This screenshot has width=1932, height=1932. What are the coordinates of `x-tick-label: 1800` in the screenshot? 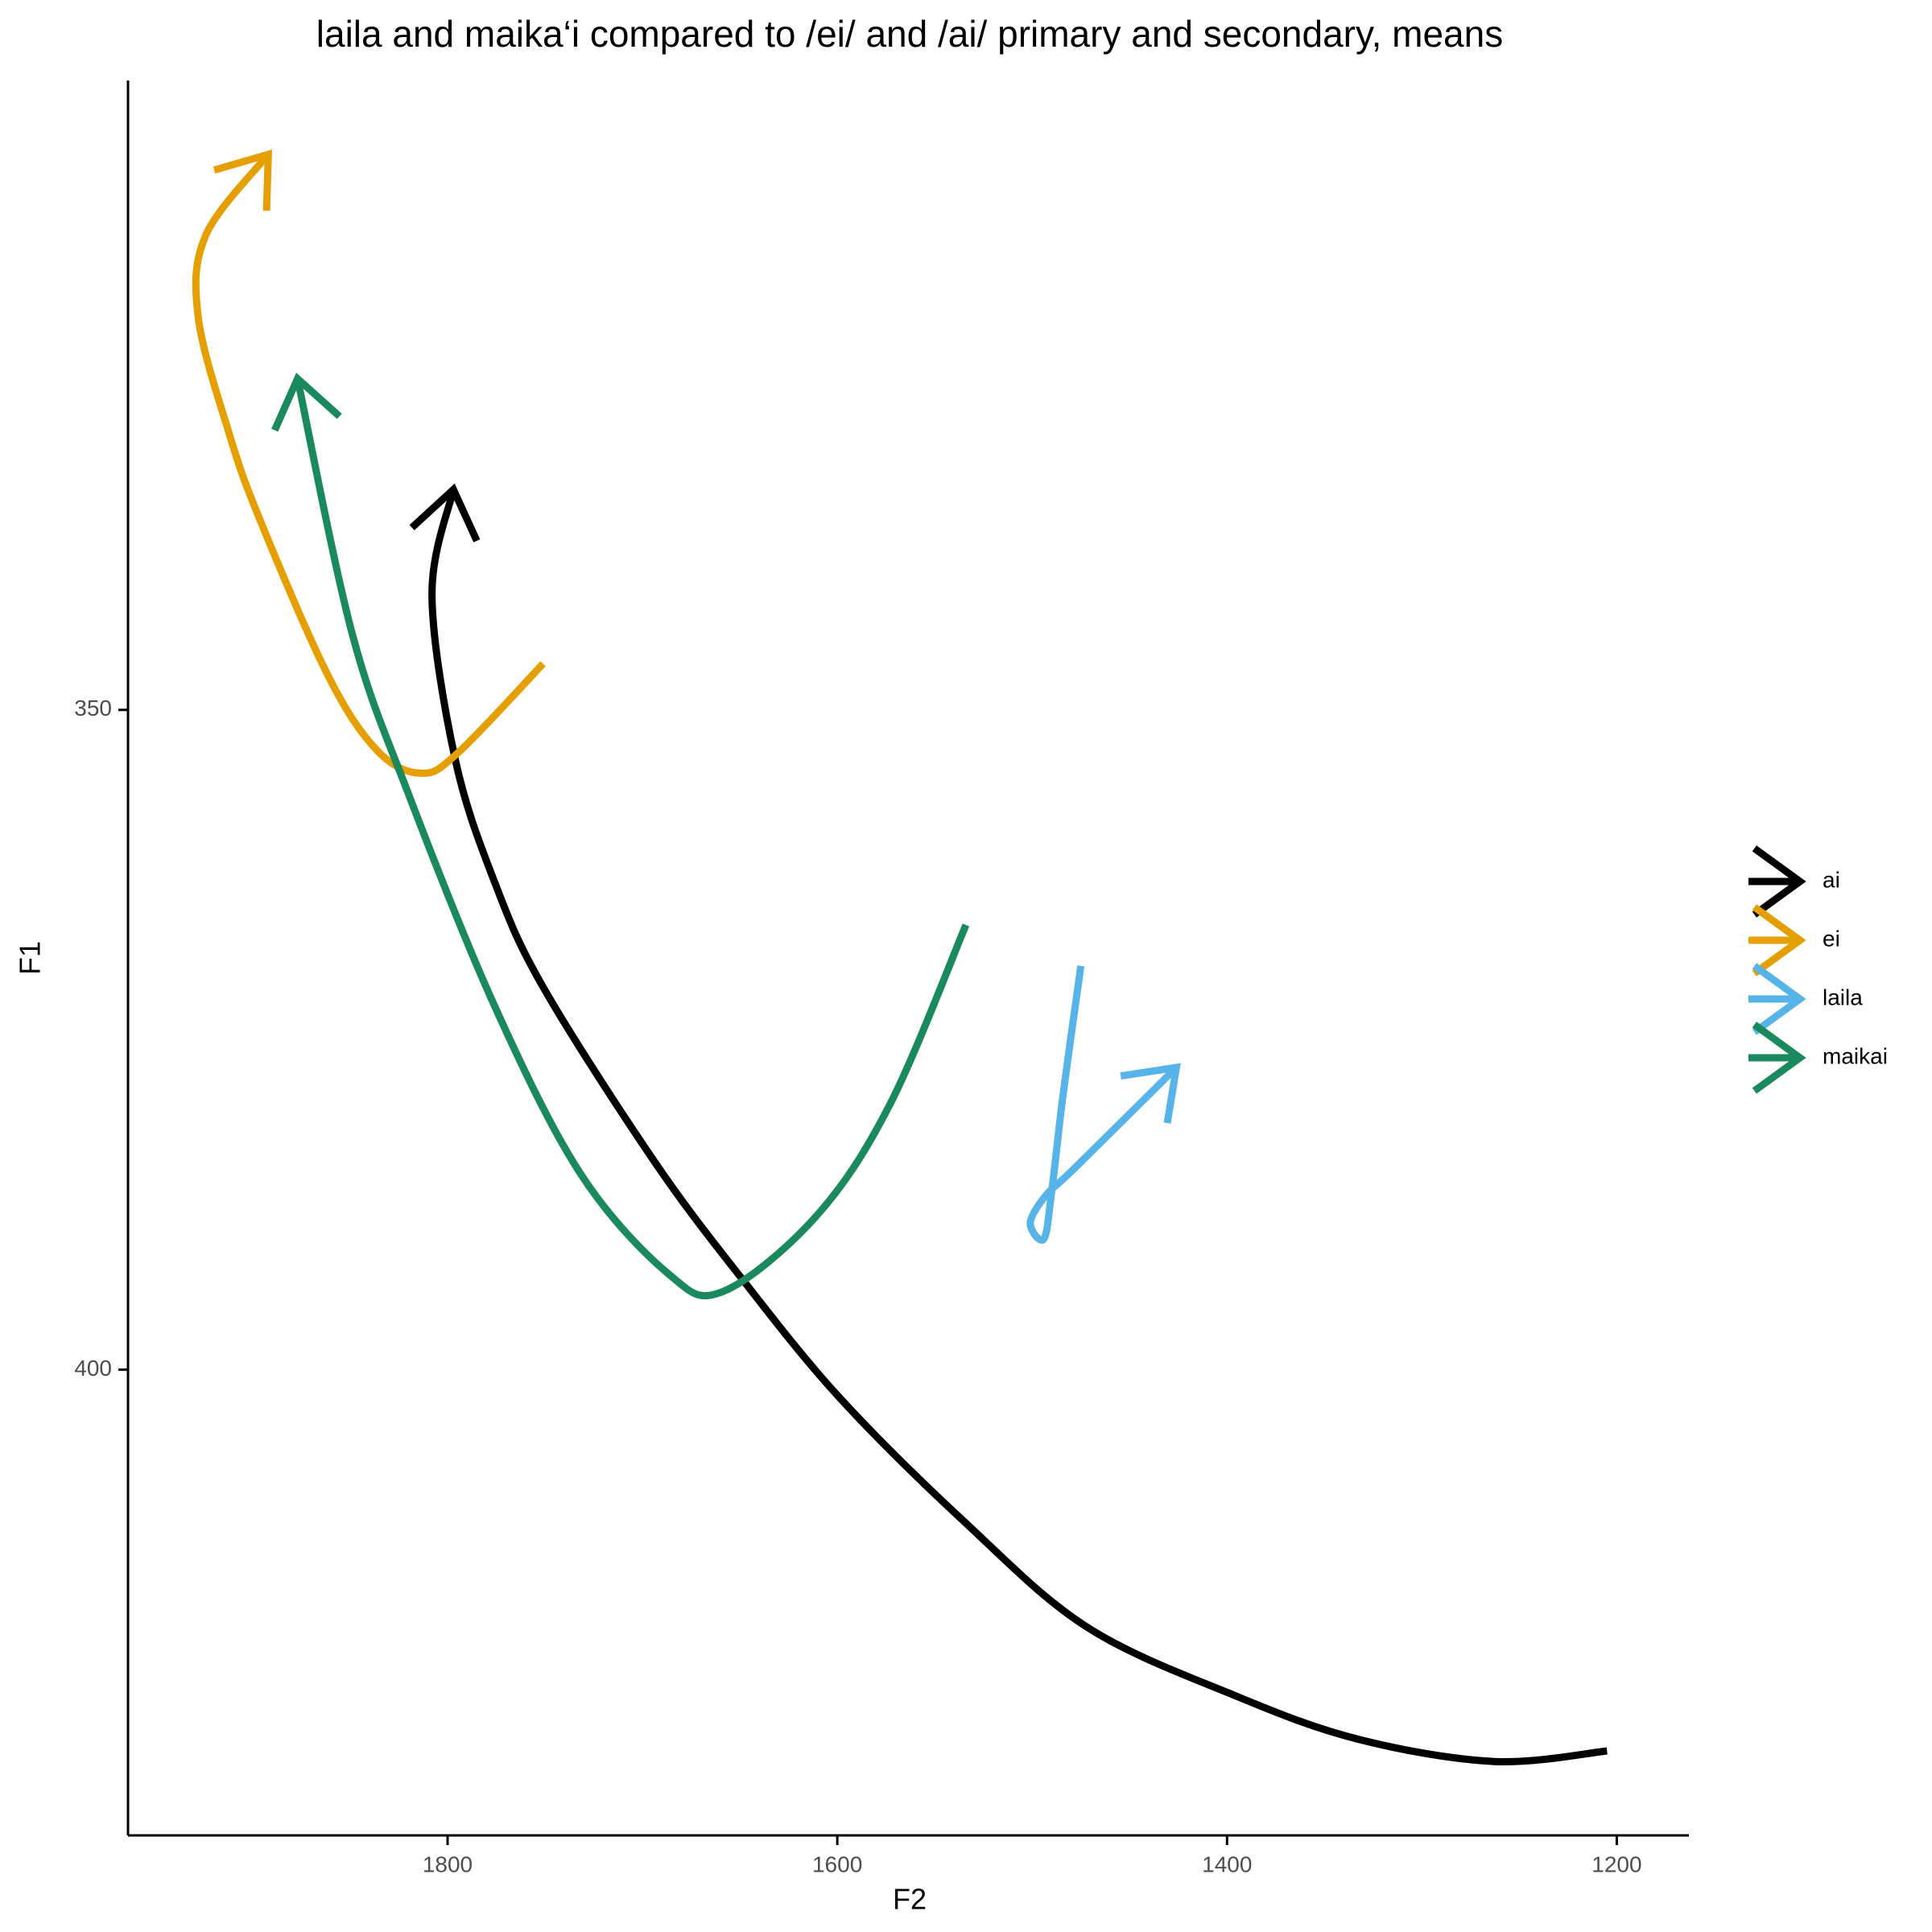 It's located at (448, 1864).